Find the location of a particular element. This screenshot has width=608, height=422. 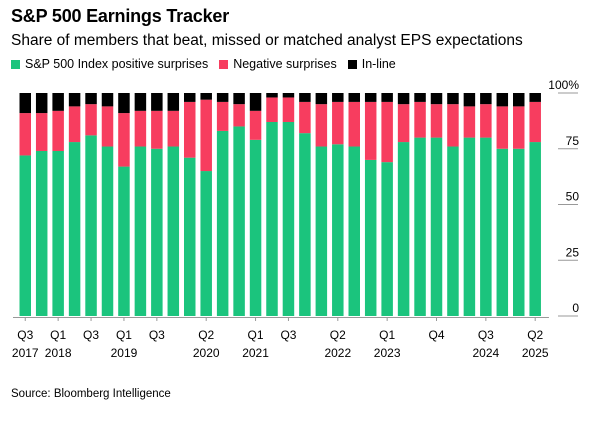

x-tick-label-year: 2022 is located at coordinates (337, 353).